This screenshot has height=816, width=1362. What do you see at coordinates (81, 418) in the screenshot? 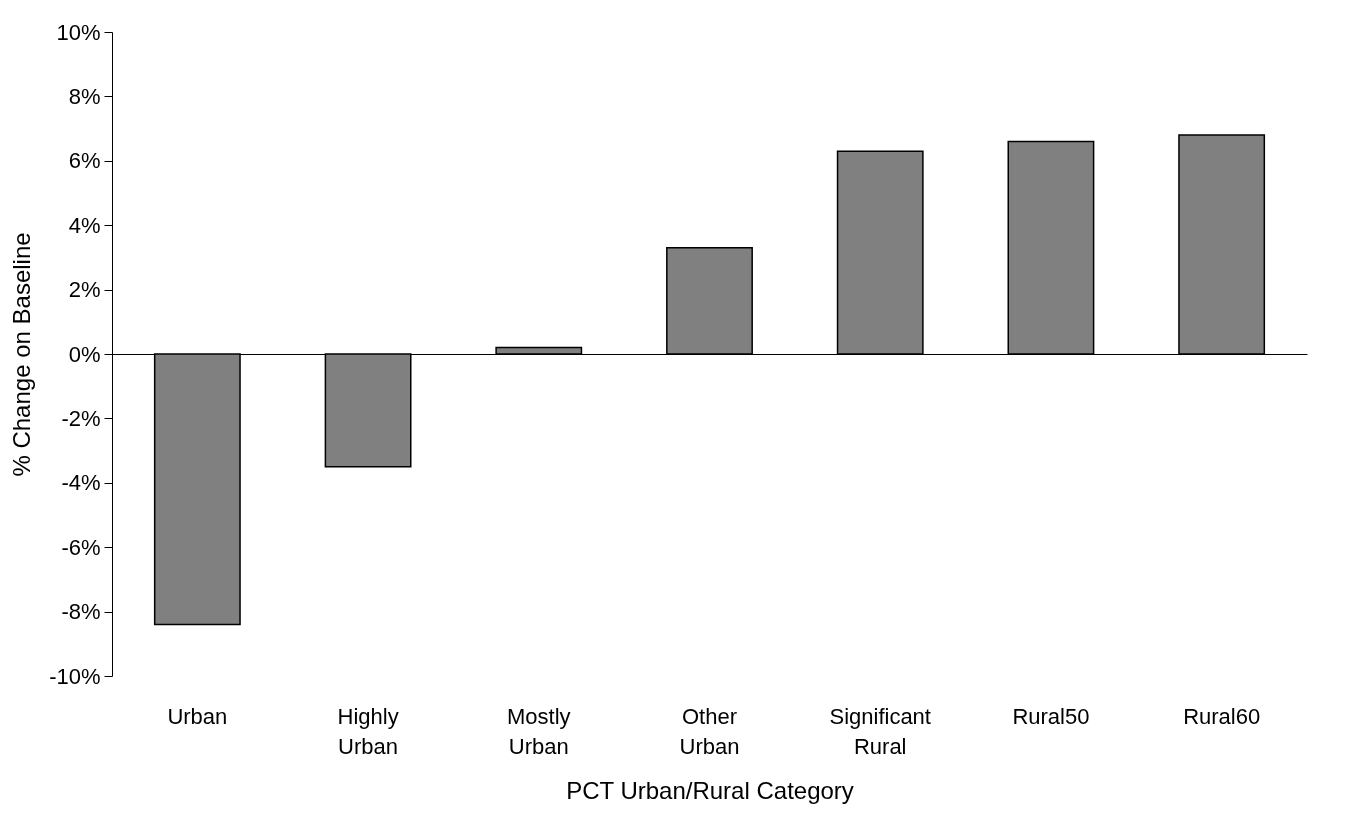
I see `y-tick-label: -2%` at bounding box center [81, 418].